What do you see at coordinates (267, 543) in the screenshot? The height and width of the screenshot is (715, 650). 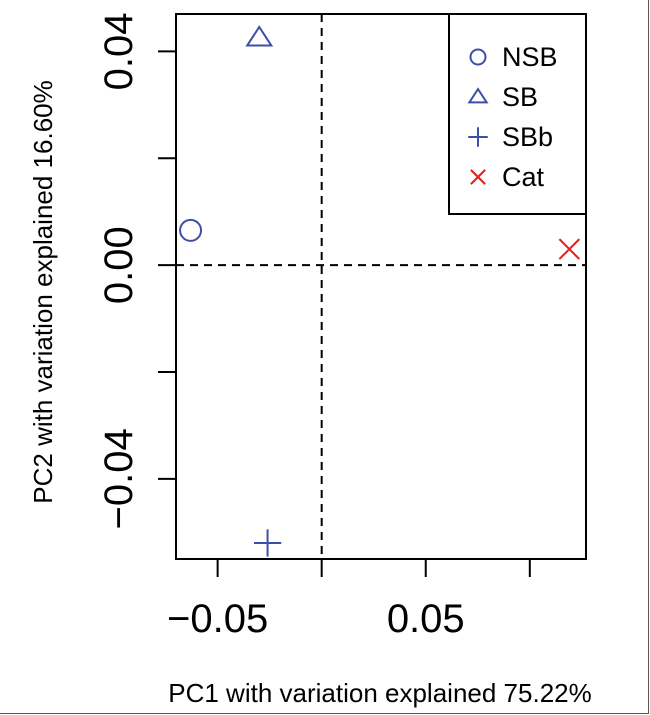 I see `point-sbb` at bounding box center [267, 543].